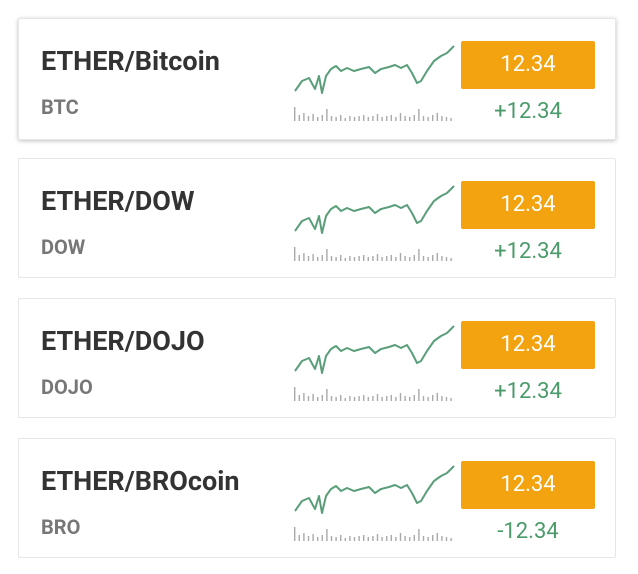 This screenshot has height=574, width=638. I want to click on price-change: -12.34, so click(528, 531).